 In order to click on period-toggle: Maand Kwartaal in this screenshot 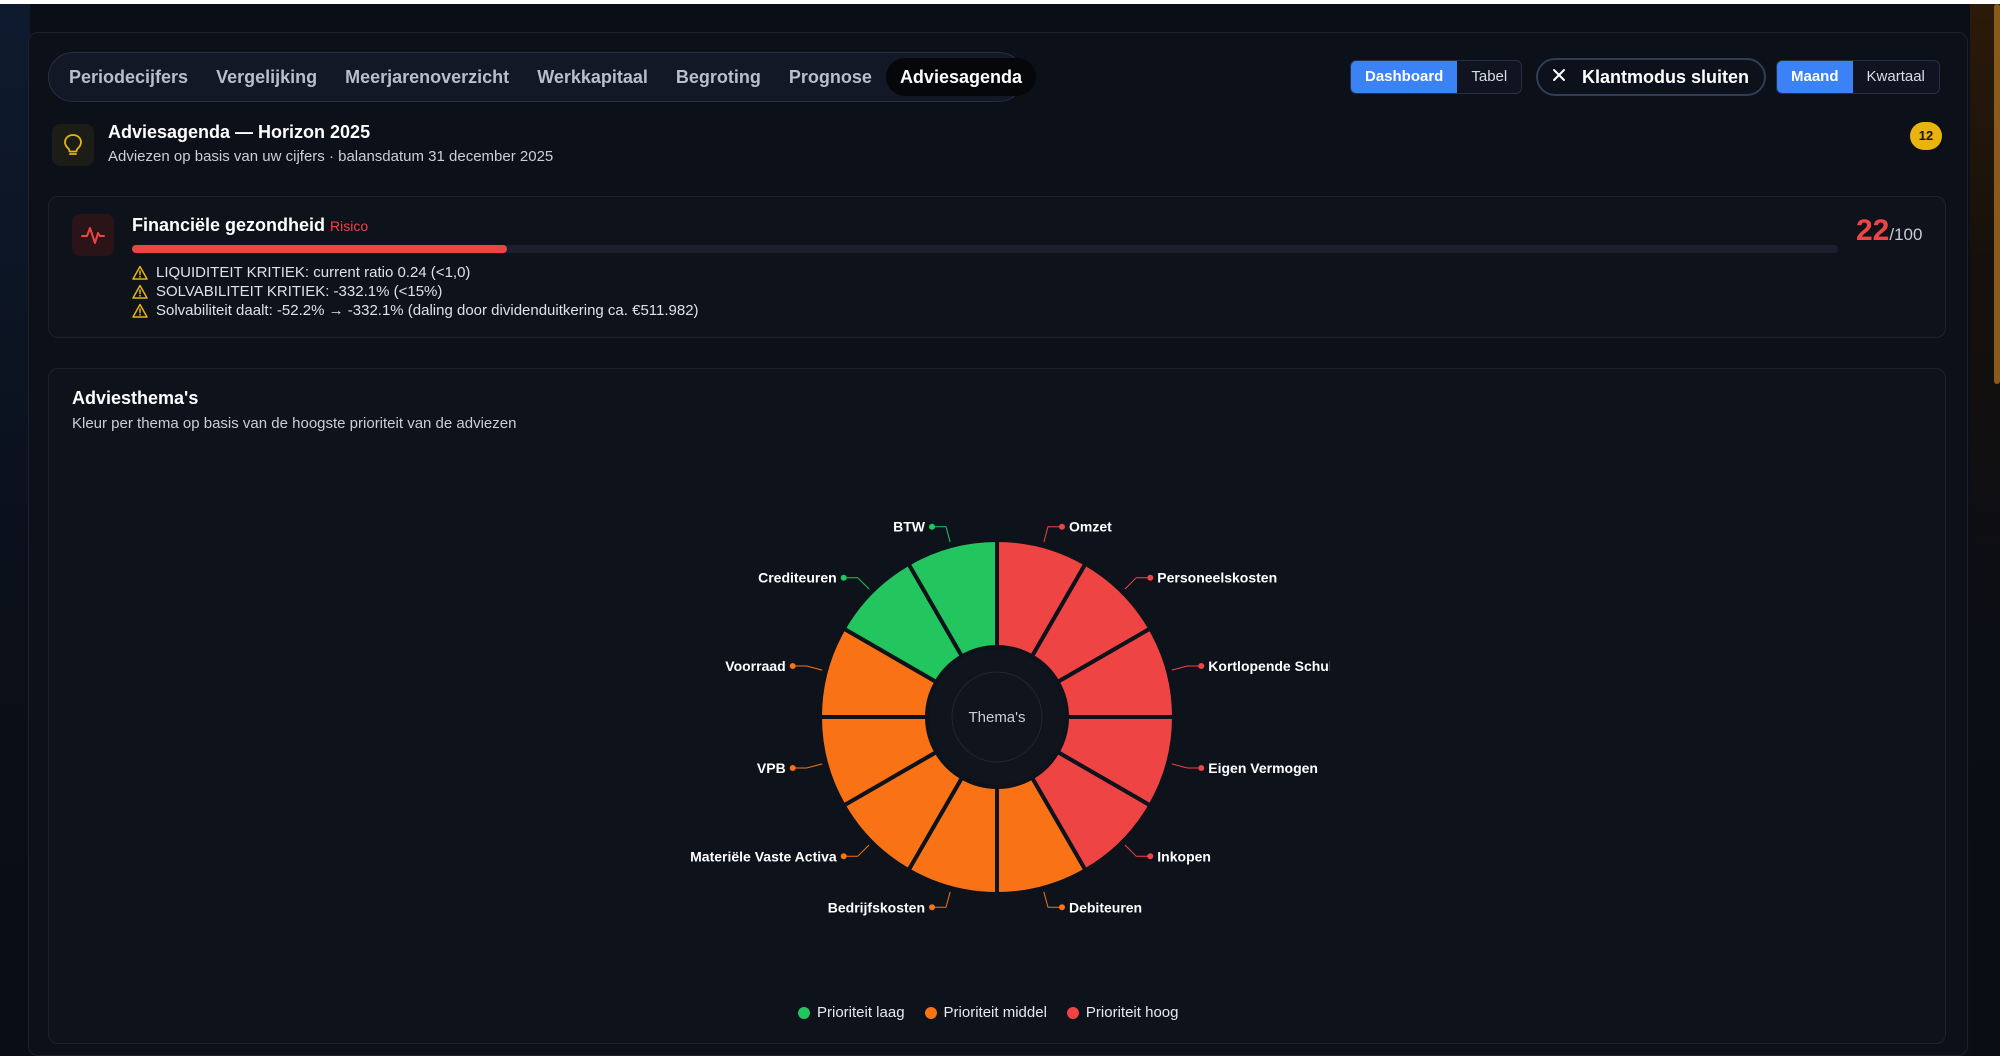, I will do `click(1858, 77)`.